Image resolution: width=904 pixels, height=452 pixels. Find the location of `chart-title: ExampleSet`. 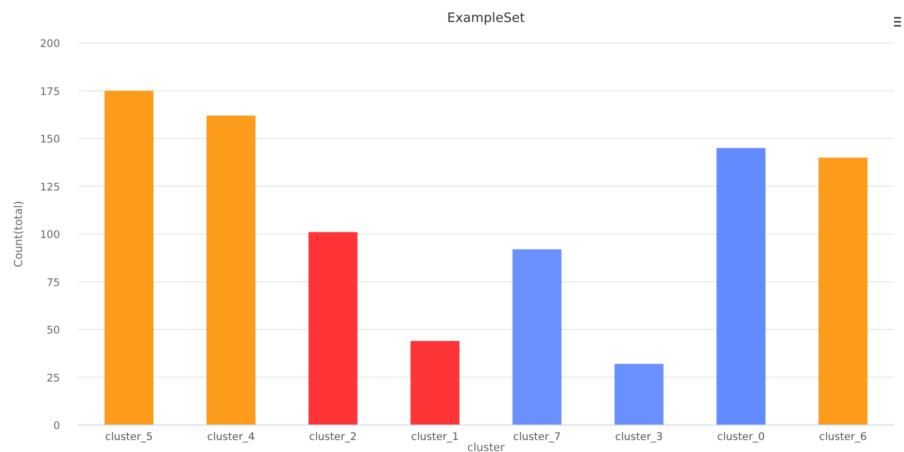

chart-title: ExampleSet is located at coordinates (486, 18).